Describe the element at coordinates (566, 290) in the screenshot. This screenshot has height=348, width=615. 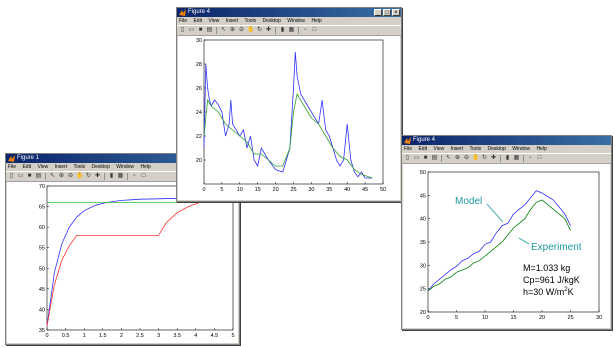
I see `h-annotation-exponent: 2` at that location.